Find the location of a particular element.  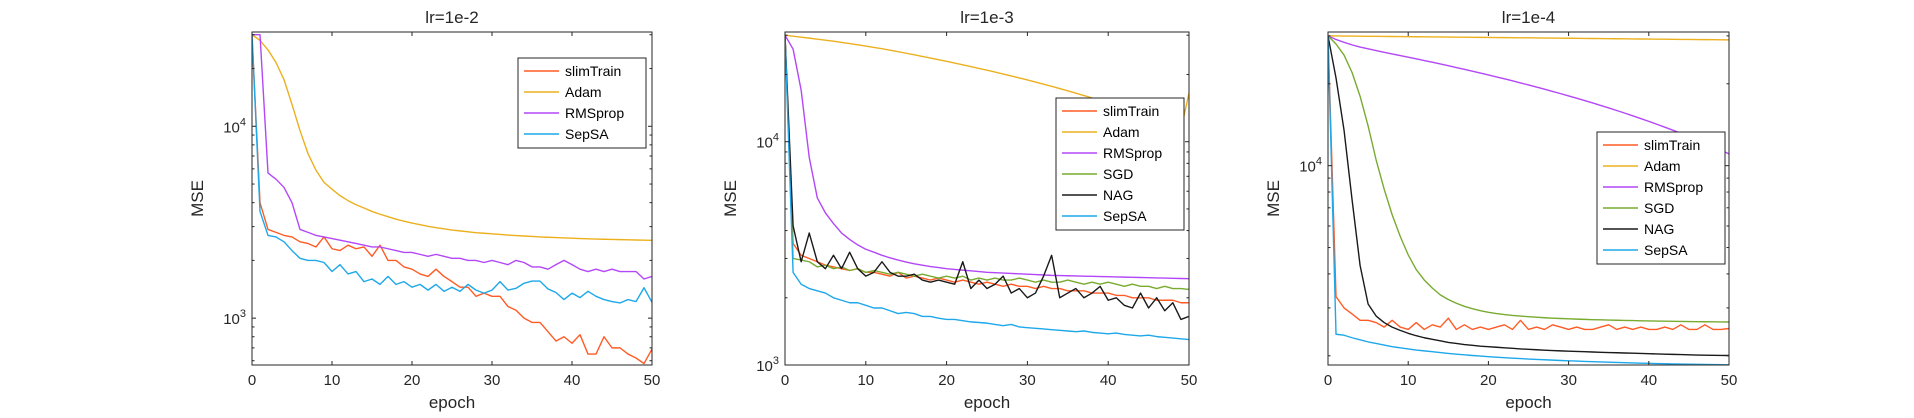

series-line-nag is located at coordinates (987, 178).